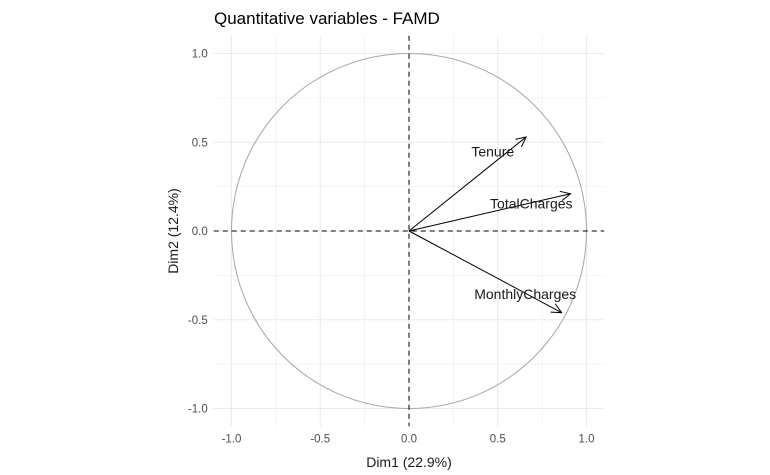  Describe the element at coordinates (531, 203) in the screenshot. I see `totalcharges-label: TotalCharges` at that location.